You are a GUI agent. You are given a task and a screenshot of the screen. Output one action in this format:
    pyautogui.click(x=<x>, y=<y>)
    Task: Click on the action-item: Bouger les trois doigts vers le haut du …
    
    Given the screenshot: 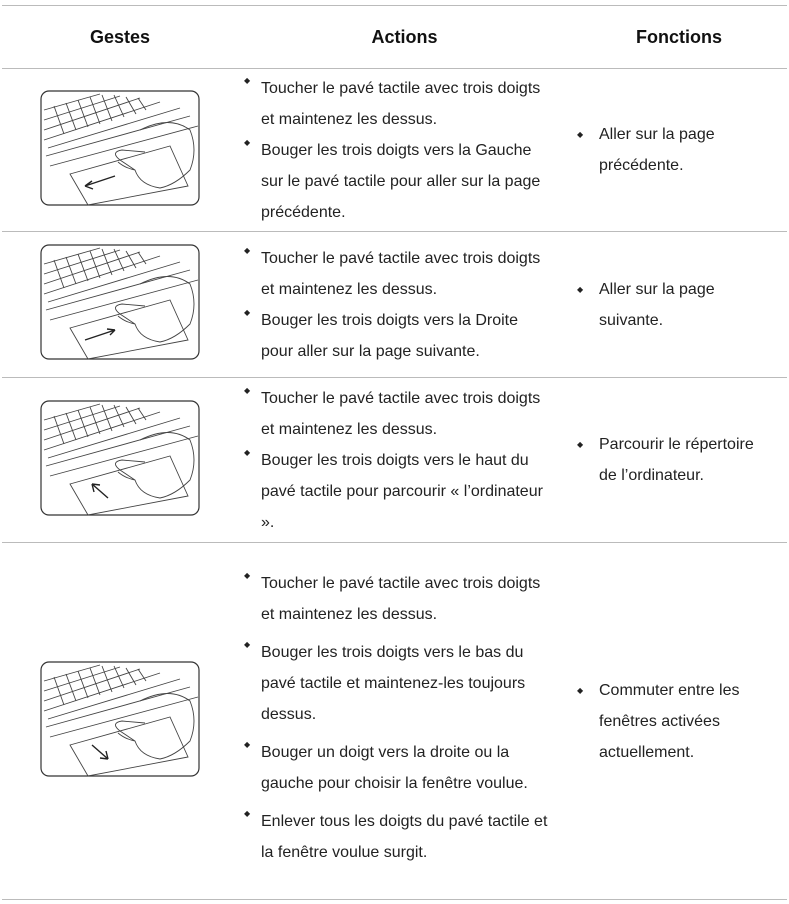 What is the action you would take?
    pyautogui.click(x=394, y=487)
    